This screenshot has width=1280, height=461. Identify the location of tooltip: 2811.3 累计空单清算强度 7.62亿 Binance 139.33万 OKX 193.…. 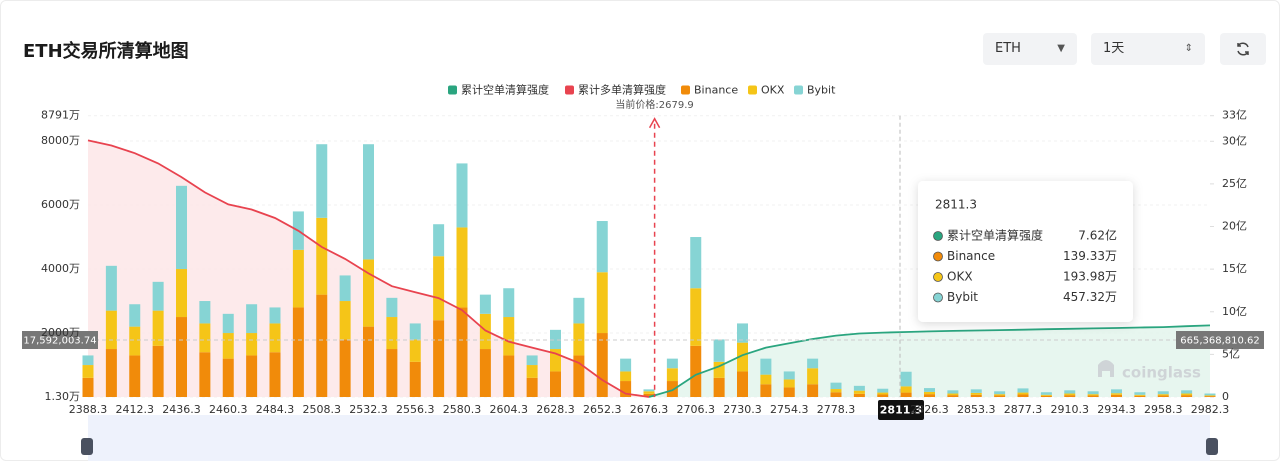
(1025, 251).